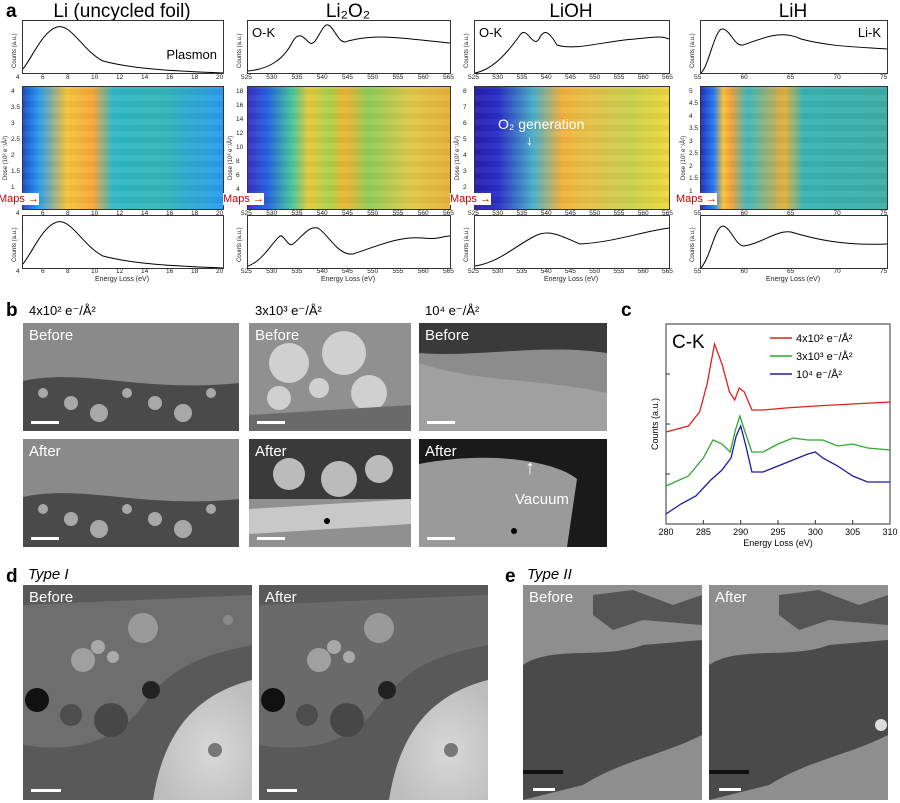  What do you see at coordinates (6, 157) in the screenshot?
I see `dose-axis-label: Dose (10² e⁻/Å²)` at bounding box center [6, 157].